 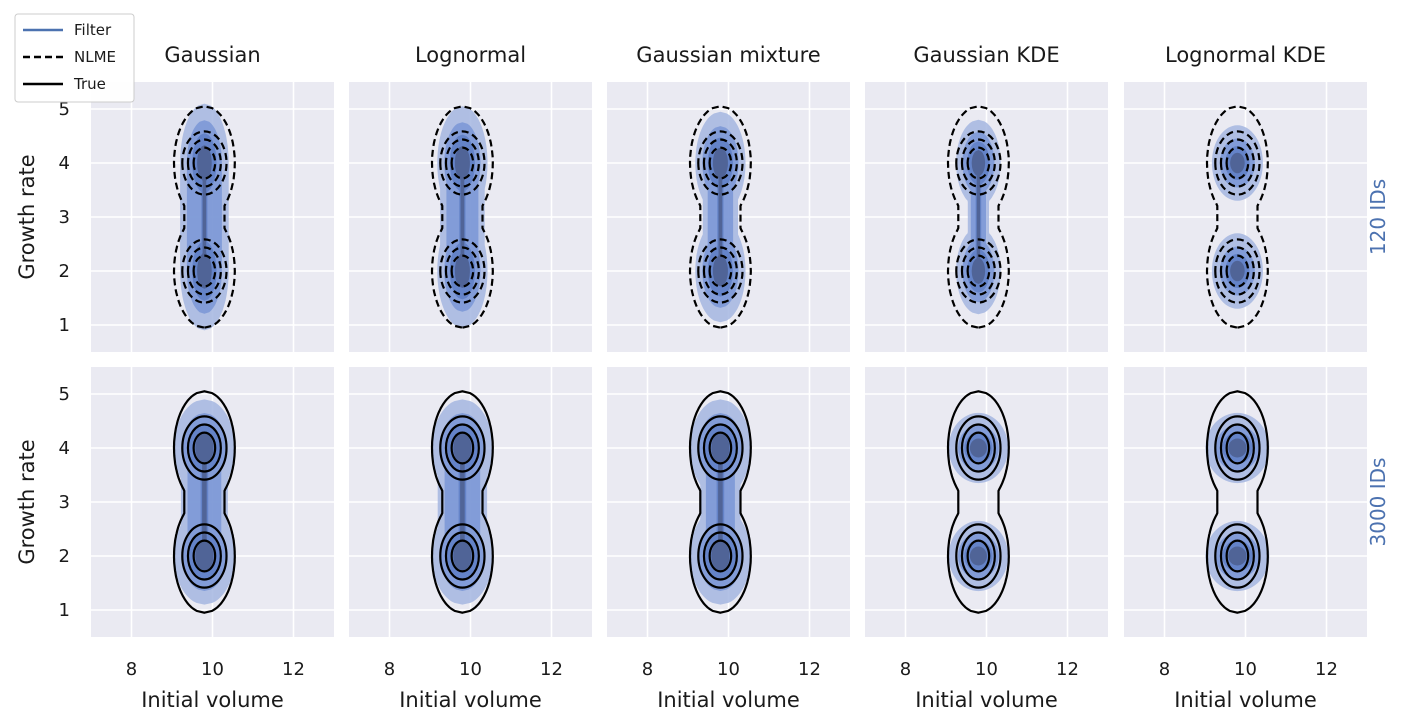 What do you see at coordinates (212, 55) in the screenshot?
I see `column-title: Gaussian` at bounding box center [212, 55].